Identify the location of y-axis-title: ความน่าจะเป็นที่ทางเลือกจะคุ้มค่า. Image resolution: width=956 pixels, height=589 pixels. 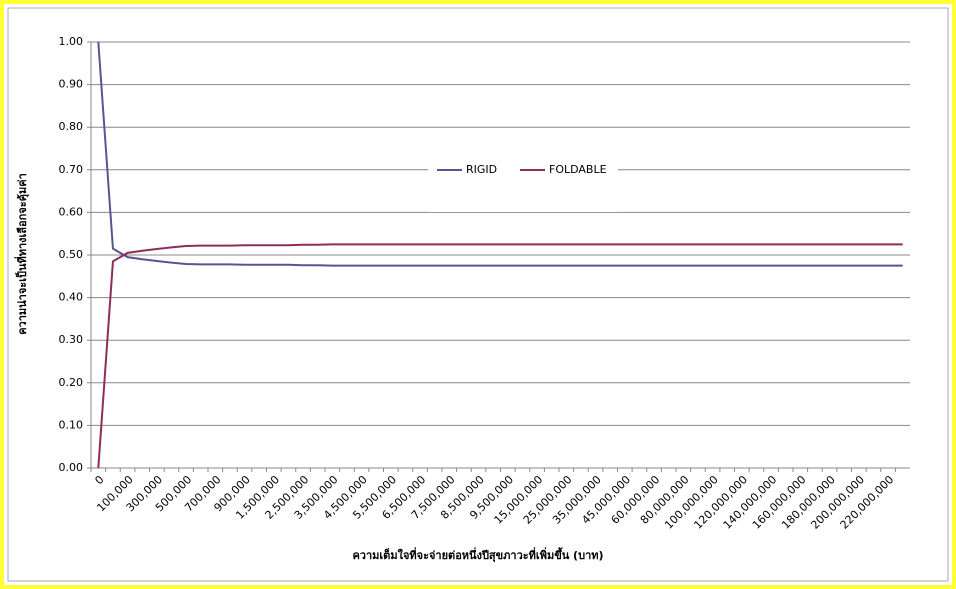
(22, 254).